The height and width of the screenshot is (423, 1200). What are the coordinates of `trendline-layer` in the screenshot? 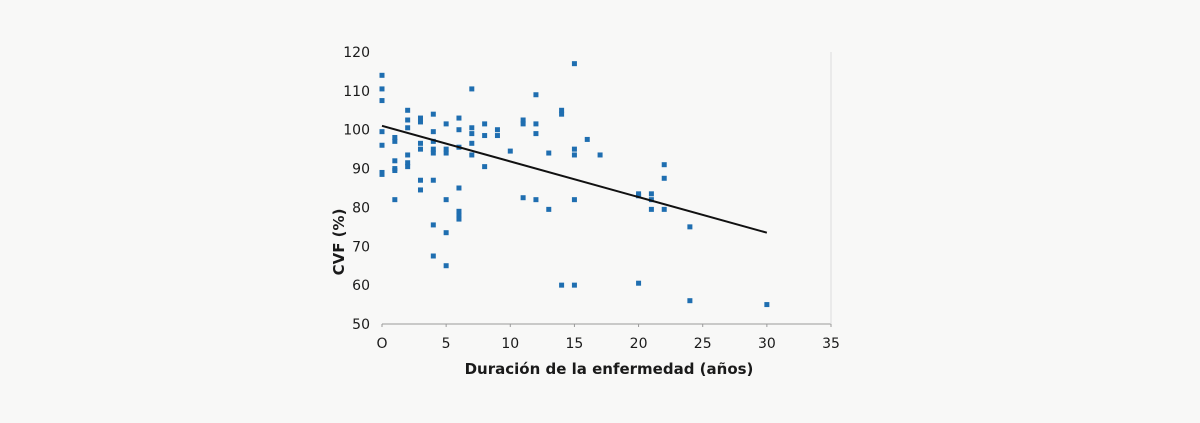 It's located at (574, 179).